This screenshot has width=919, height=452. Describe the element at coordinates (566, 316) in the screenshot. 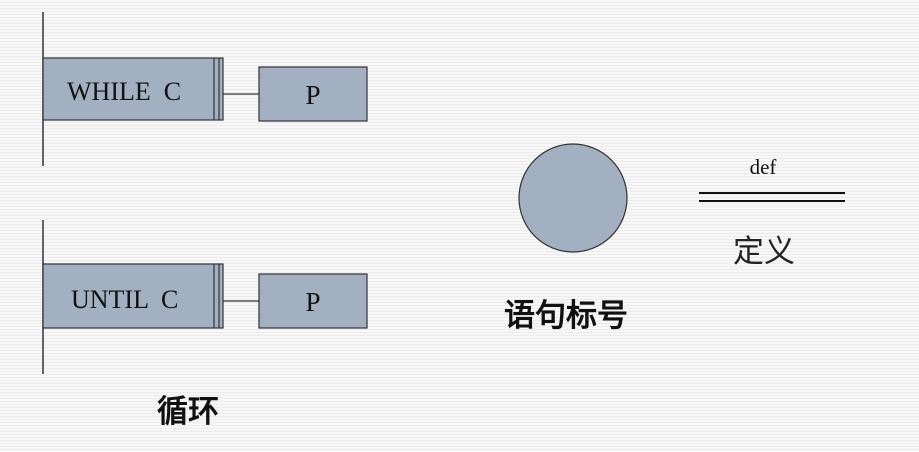

I see `statement-label-caption: 语句标号` at that location.